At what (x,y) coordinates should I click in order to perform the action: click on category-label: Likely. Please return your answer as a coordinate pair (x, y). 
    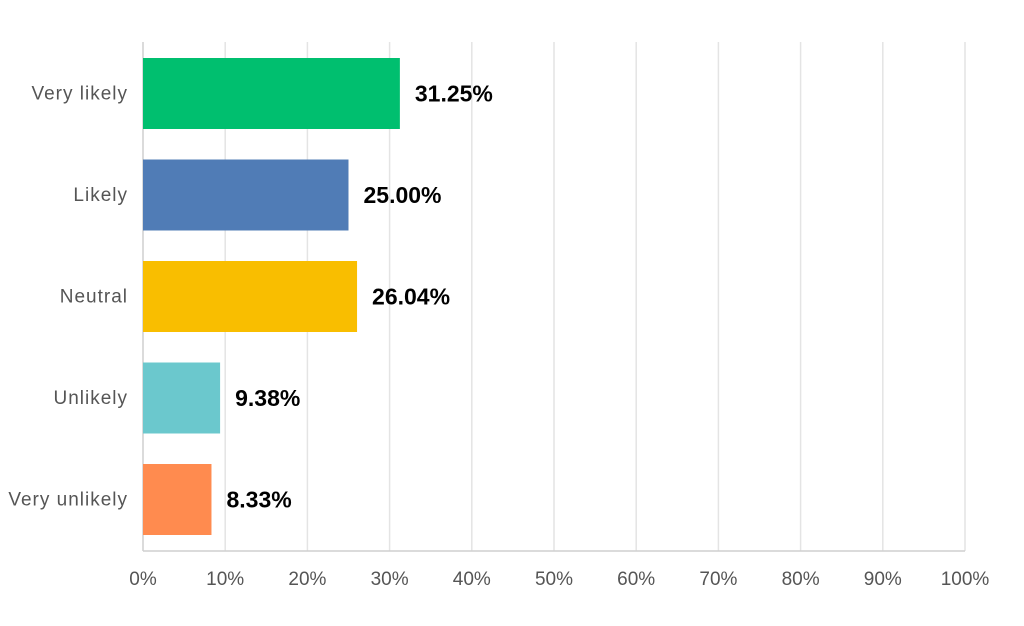
    Looking at the image, I should click on (100, 195).